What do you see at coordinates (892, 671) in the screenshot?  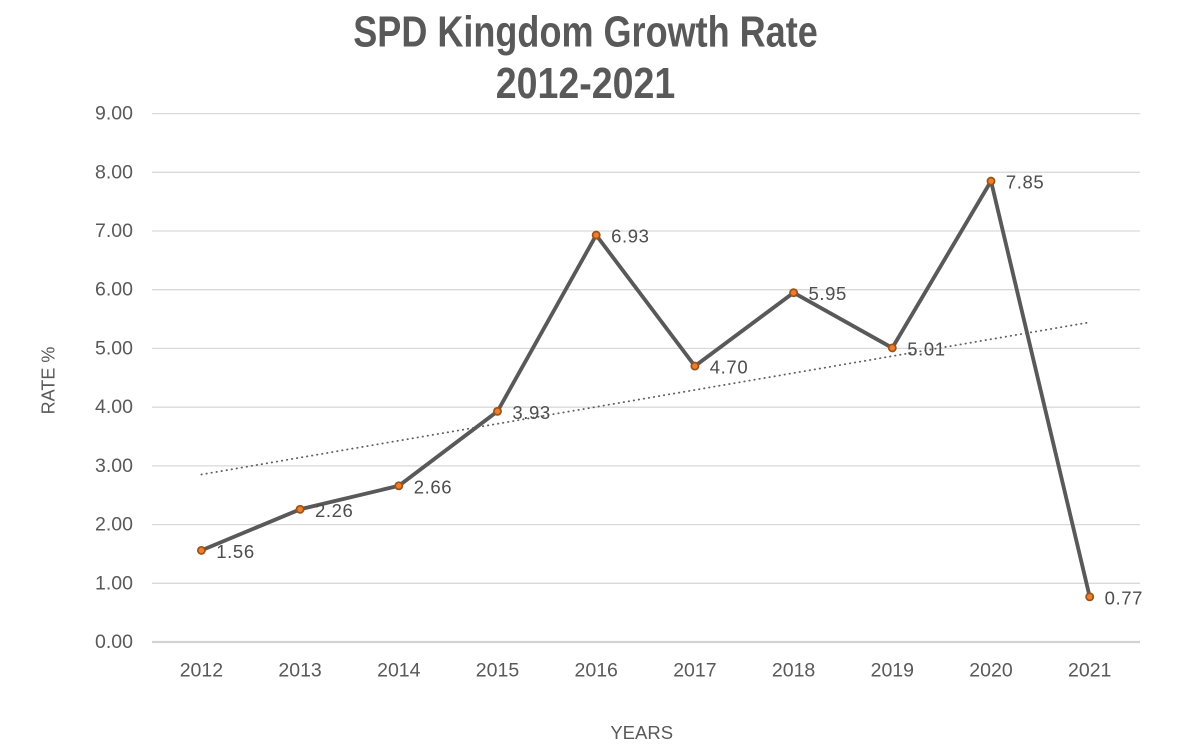 I see `svg-text: 2019` at bounding box center [892, 671].